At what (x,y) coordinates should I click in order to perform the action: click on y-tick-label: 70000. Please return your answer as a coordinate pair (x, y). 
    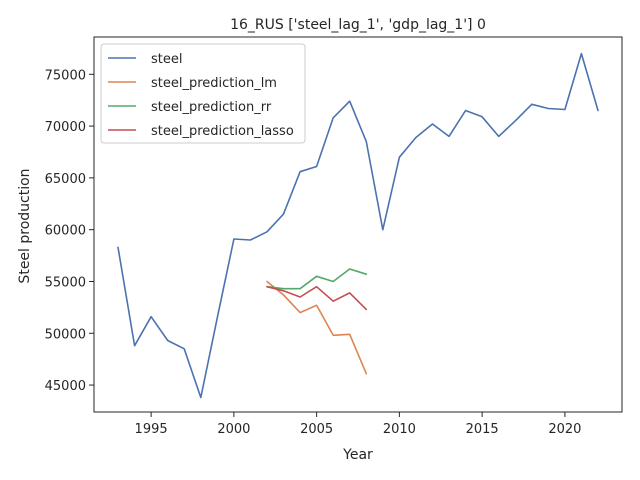
    Looking at the image, I should click on (65, 127).